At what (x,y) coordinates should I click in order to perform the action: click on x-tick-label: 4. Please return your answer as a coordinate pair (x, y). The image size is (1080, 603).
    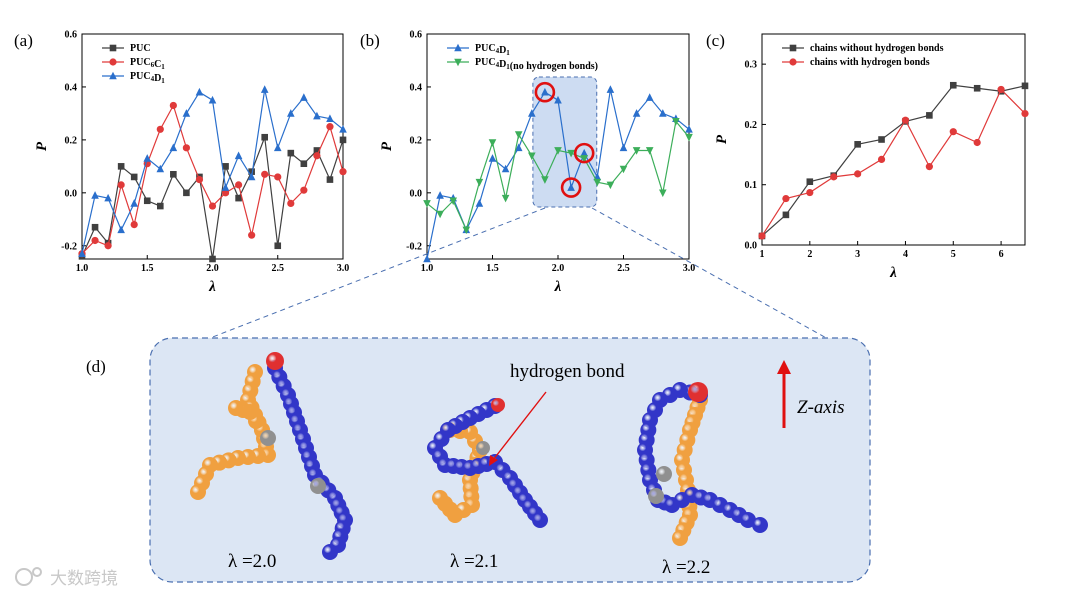
    Looking at the image, I should click on (905, 254).